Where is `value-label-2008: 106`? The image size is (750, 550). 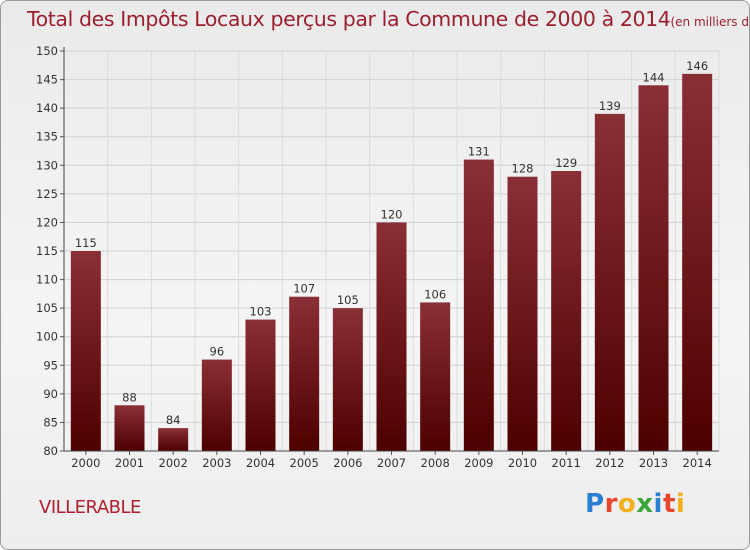
value-label-2008: 106 is located at coordinates (435, 294).